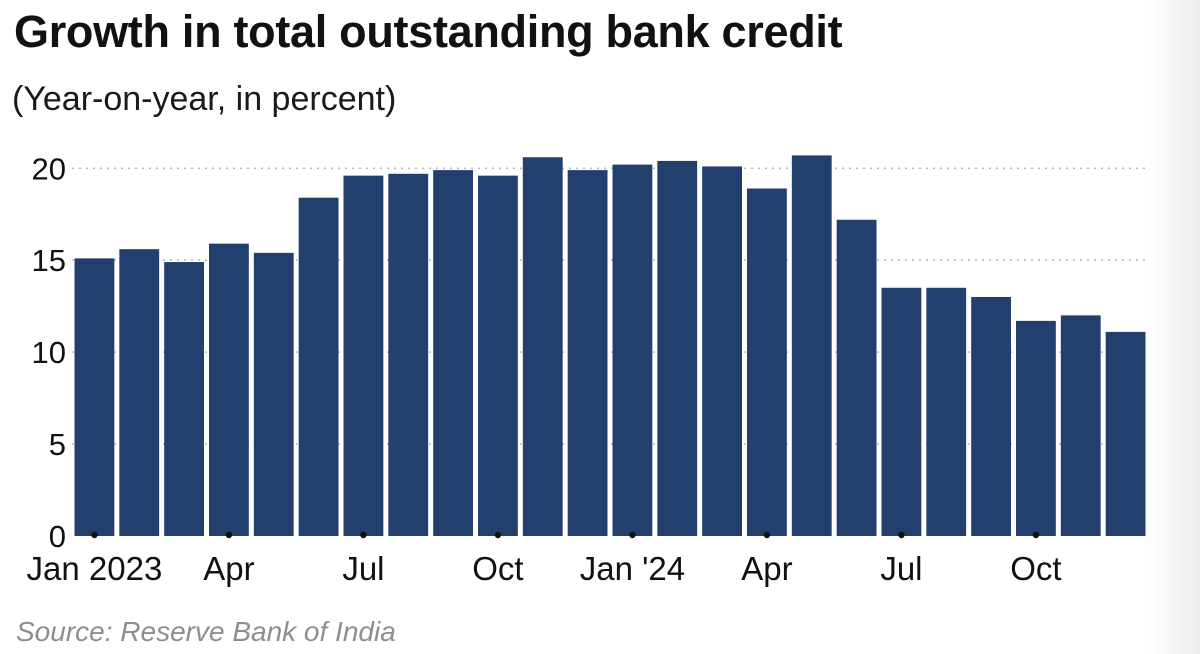 The image size is (1200, 654). I want to click on x-tick-label: Jan 2023, so click(95, 568).